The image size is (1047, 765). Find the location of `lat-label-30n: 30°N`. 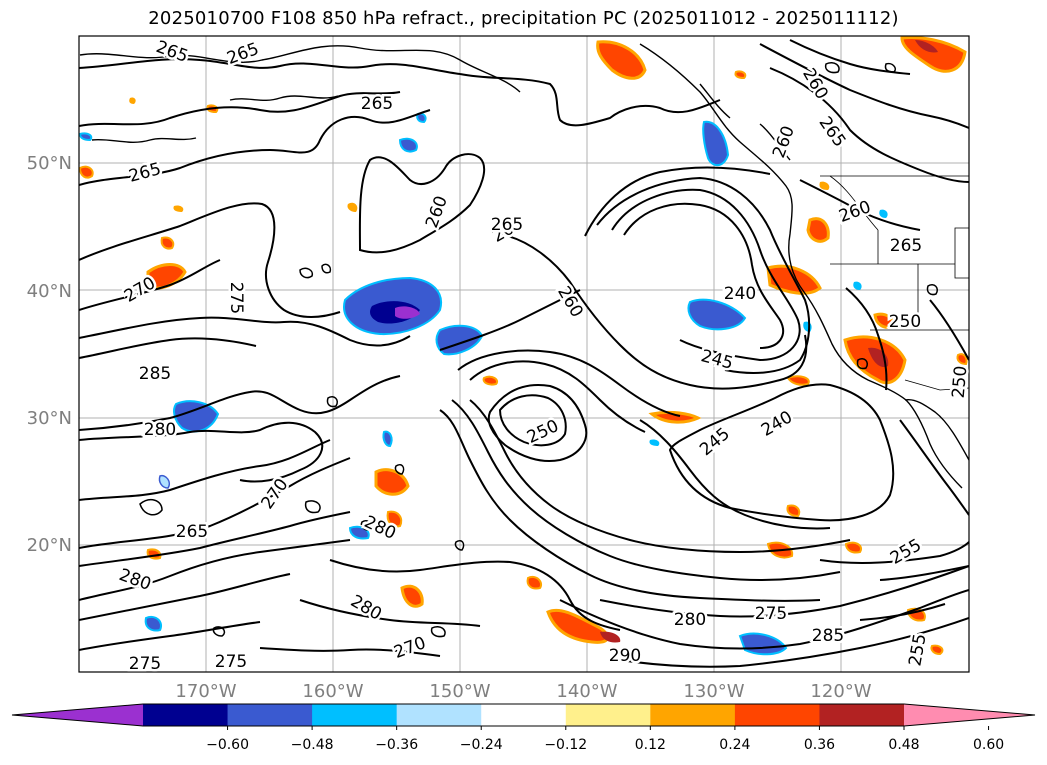

lat-label-30n: 30°N is located at coordinates (49, 418).